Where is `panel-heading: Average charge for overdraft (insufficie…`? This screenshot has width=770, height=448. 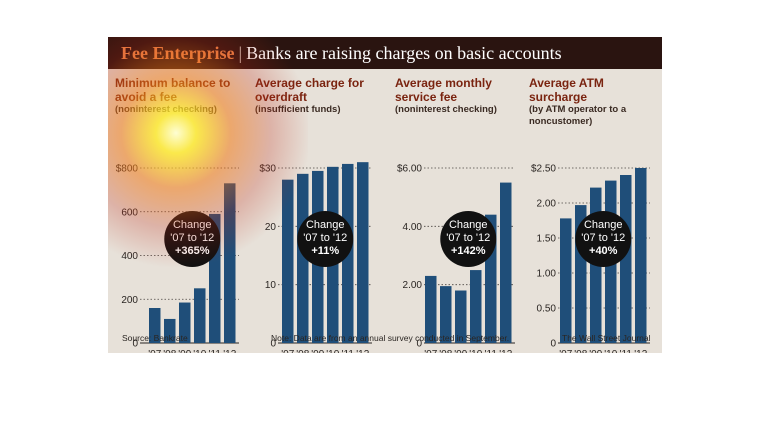
panel-heading: Average charge for overdraft (insufficie… is located at coordinates (319, 96).